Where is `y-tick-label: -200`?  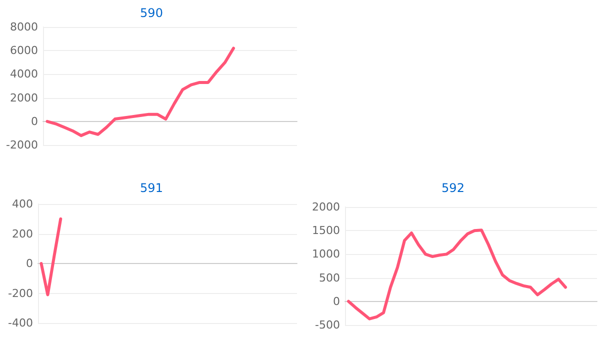 y-tick-label: -200 is located at coordinates (20, 293).